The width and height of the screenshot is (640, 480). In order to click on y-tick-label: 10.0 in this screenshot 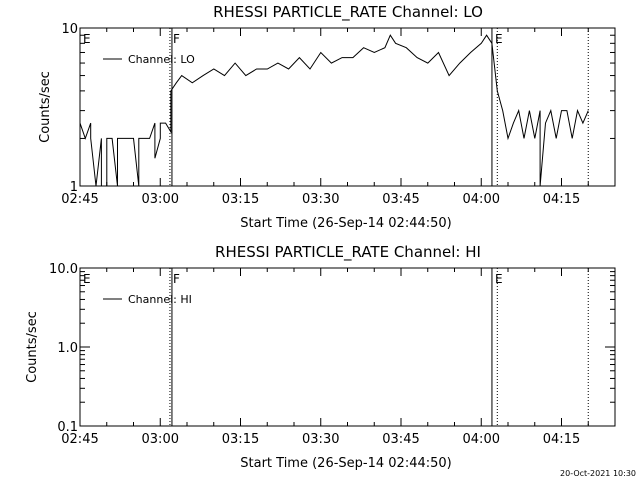, I will do `click(63, 269)`.